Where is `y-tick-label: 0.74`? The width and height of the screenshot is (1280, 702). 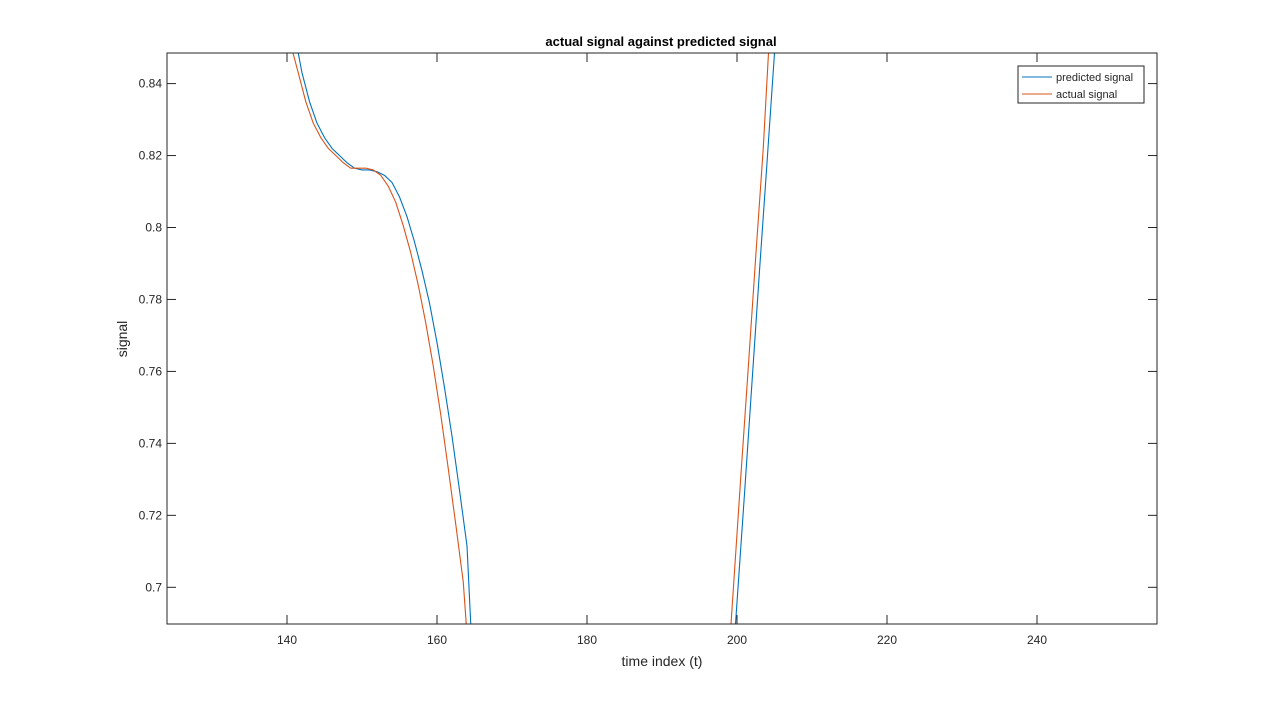
y-tick-label: 0.74 is located at coordinates (151, 443).